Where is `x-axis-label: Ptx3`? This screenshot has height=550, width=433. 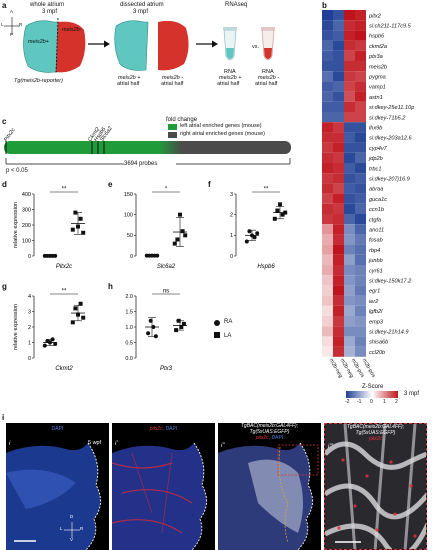
x-axis-label: Ptx3 is located at coordinates (166, 369).